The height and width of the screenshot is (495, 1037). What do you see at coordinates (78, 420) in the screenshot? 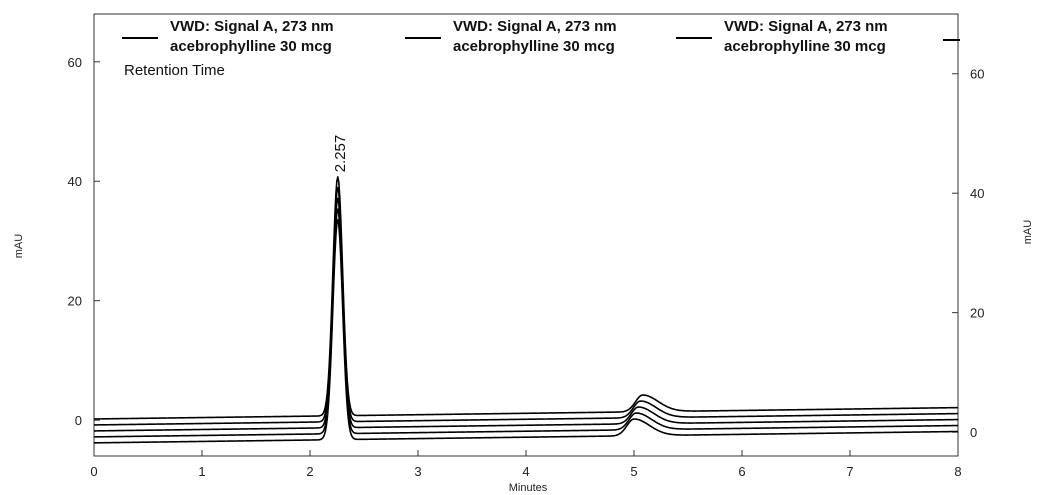
I see `y-tick-label-left: 0` at bounding box center [78, 420].